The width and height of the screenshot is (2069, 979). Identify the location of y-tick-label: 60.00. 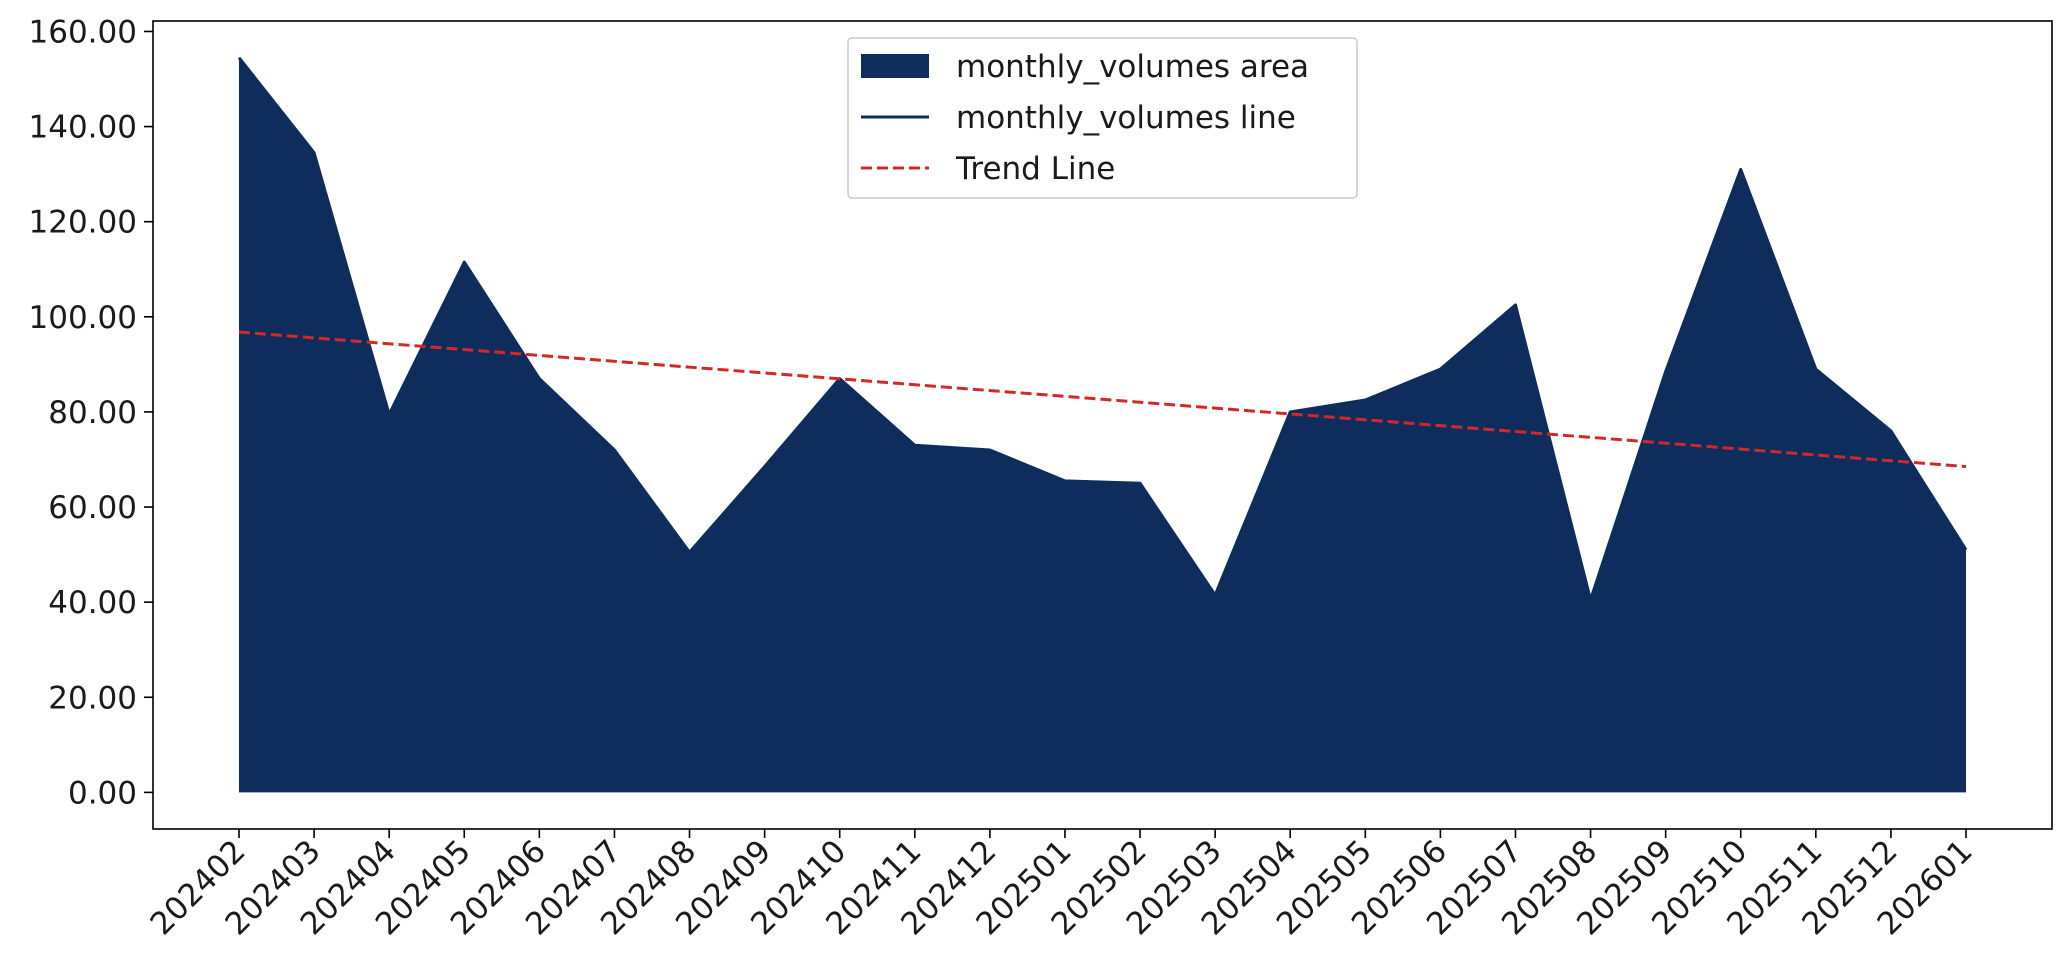
(92, 508).